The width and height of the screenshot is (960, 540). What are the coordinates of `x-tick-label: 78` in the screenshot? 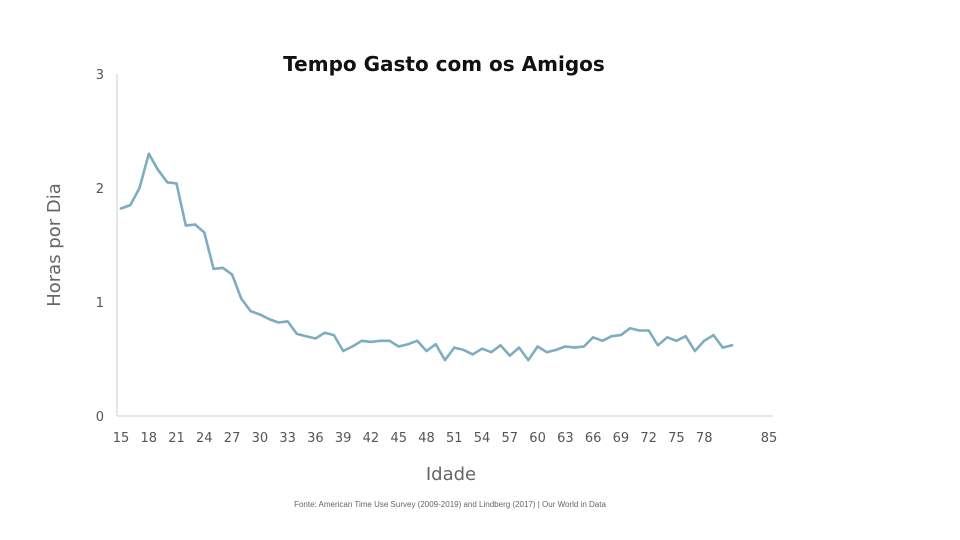 It's located at (704, 438).